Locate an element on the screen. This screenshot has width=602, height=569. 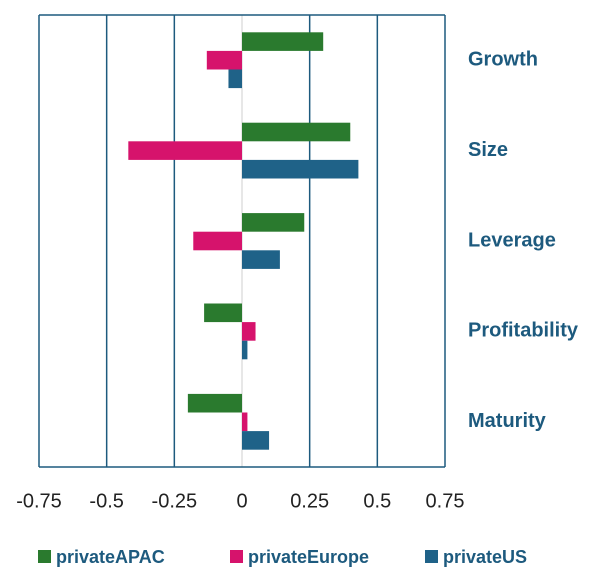
x-tick-label: 0 is located at coordinates (241, 501).